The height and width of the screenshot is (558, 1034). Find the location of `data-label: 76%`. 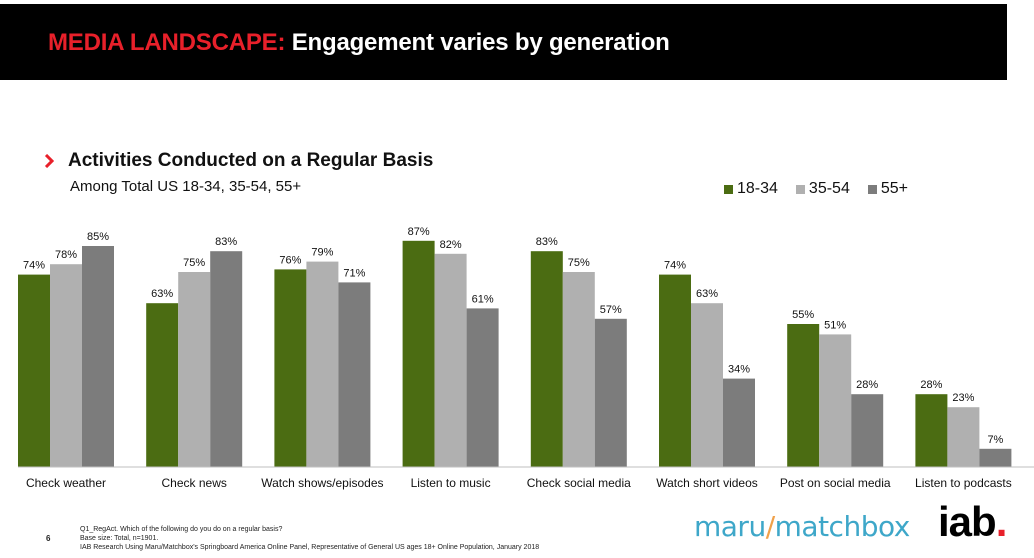

data-label: 76% is located at coordinates (290, 260).